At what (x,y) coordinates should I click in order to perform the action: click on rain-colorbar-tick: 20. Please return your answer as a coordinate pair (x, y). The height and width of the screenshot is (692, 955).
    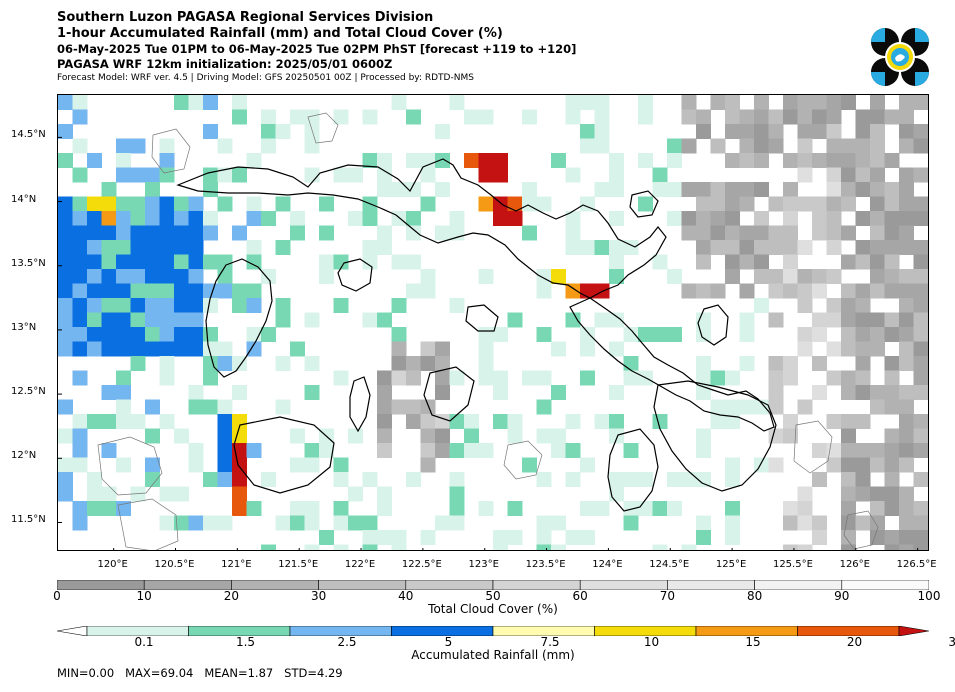
    Looking at the image, I should click on (854, 642).